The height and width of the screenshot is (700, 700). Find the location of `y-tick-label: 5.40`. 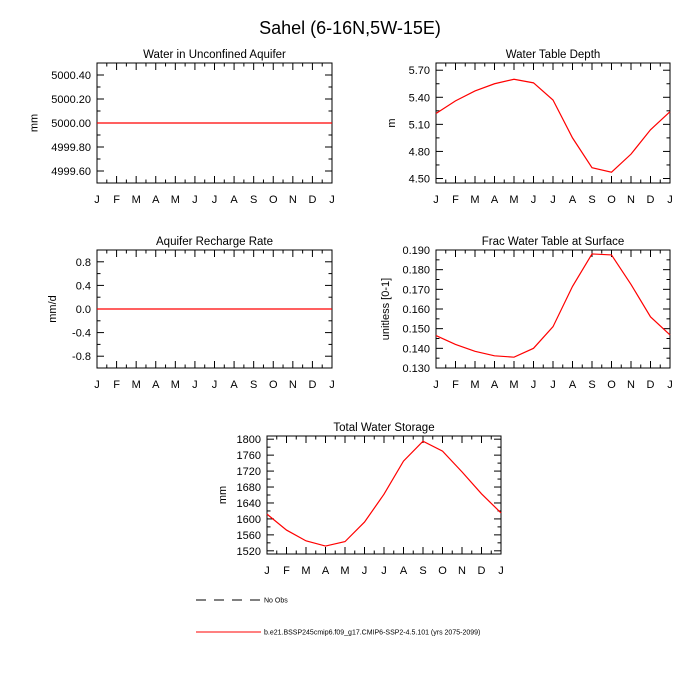

y-tick-label: 5.40 is located at coordinates (419, 98).